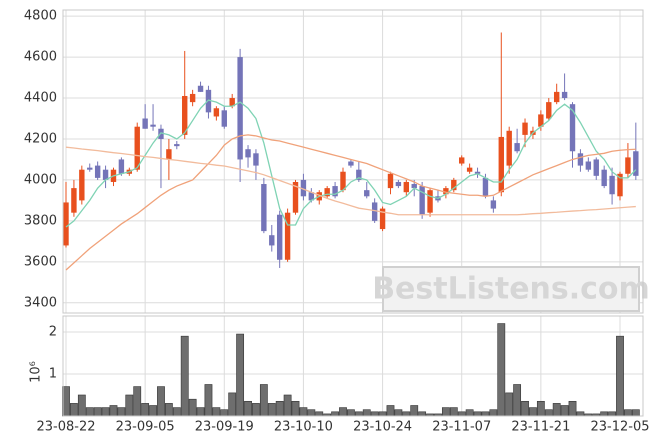  What do you see at coordinates (36, 372) in the screenshot?
I see `offset-label: 10⁶` at bounding box center [36, 372].